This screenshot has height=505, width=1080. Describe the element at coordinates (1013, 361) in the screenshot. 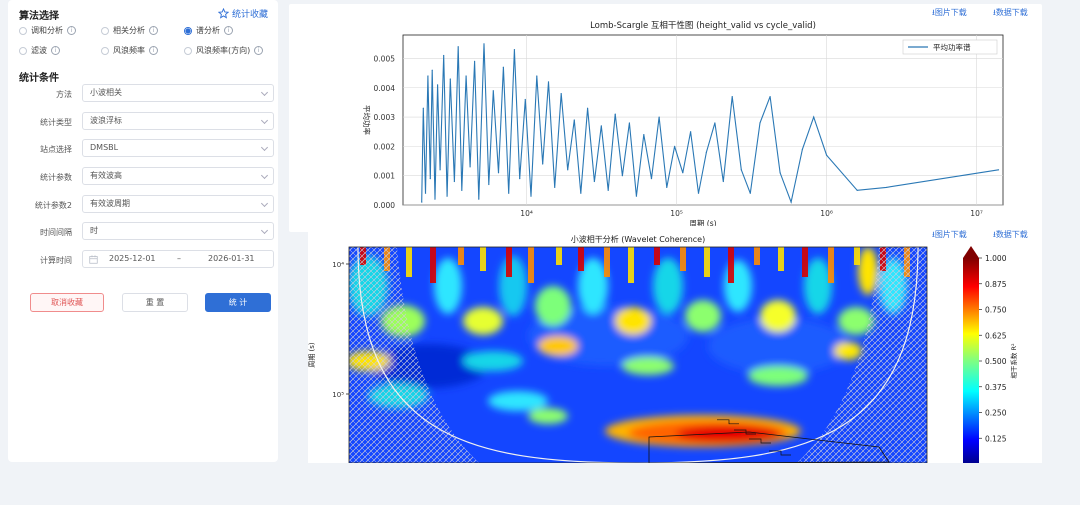

I see `colorbar-label: 相干系数 R²` at that location.